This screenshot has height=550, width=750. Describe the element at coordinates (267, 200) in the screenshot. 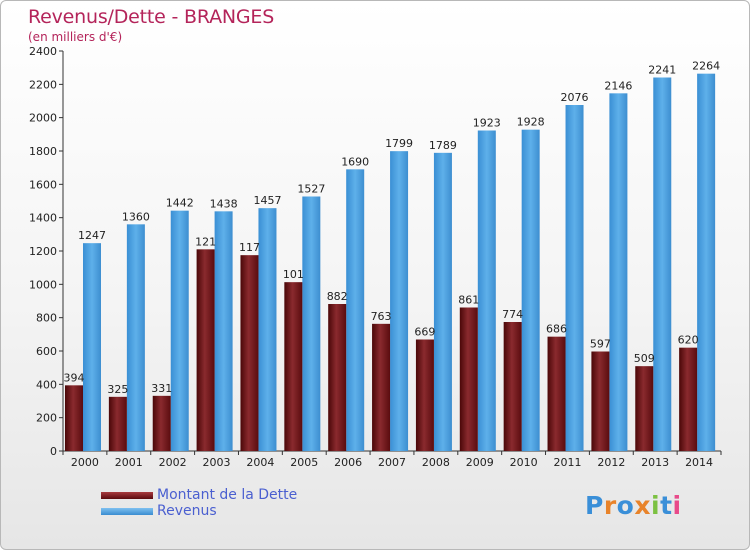

I see `data-label-revenus: 1457` at that location.